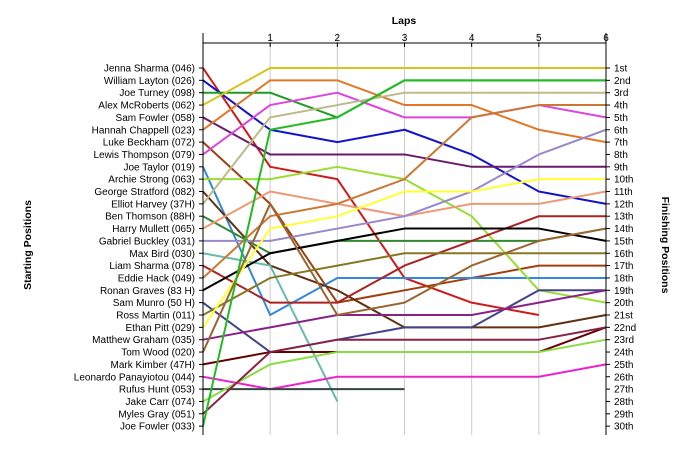 The height and width of the screenshot is (450, 700). I want to click on starting-position-label: Liam Sharma (078), so click(152, 266).